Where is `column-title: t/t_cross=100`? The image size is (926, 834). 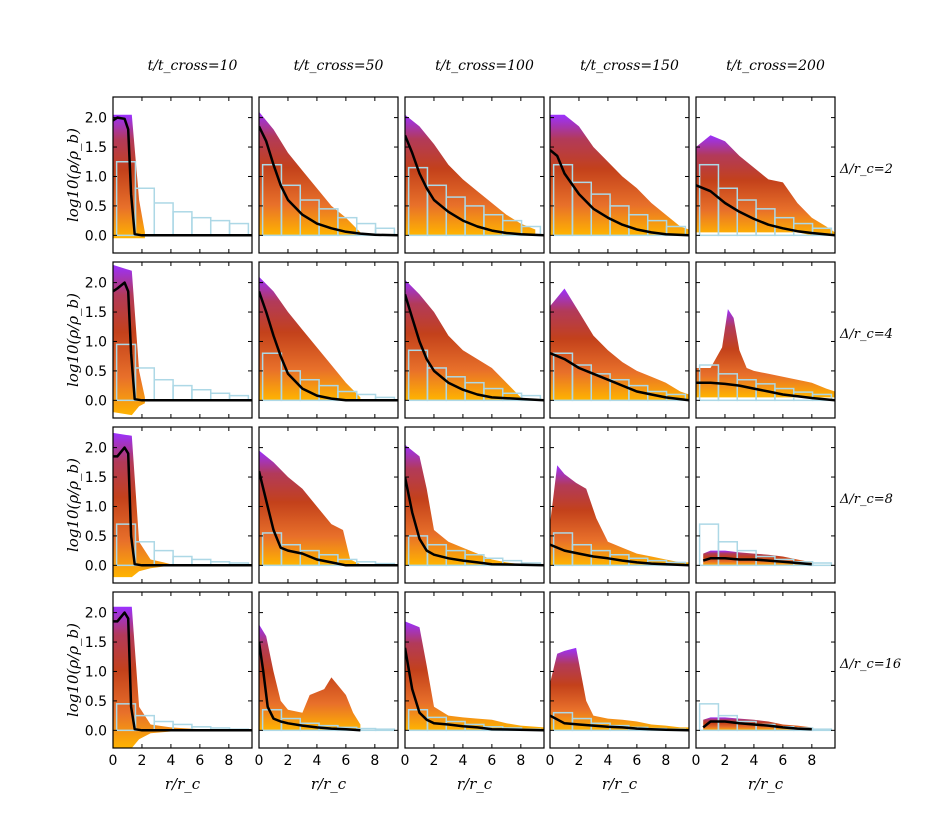 column-title: t/t_cross=100 is located at coordinates (484, 66).